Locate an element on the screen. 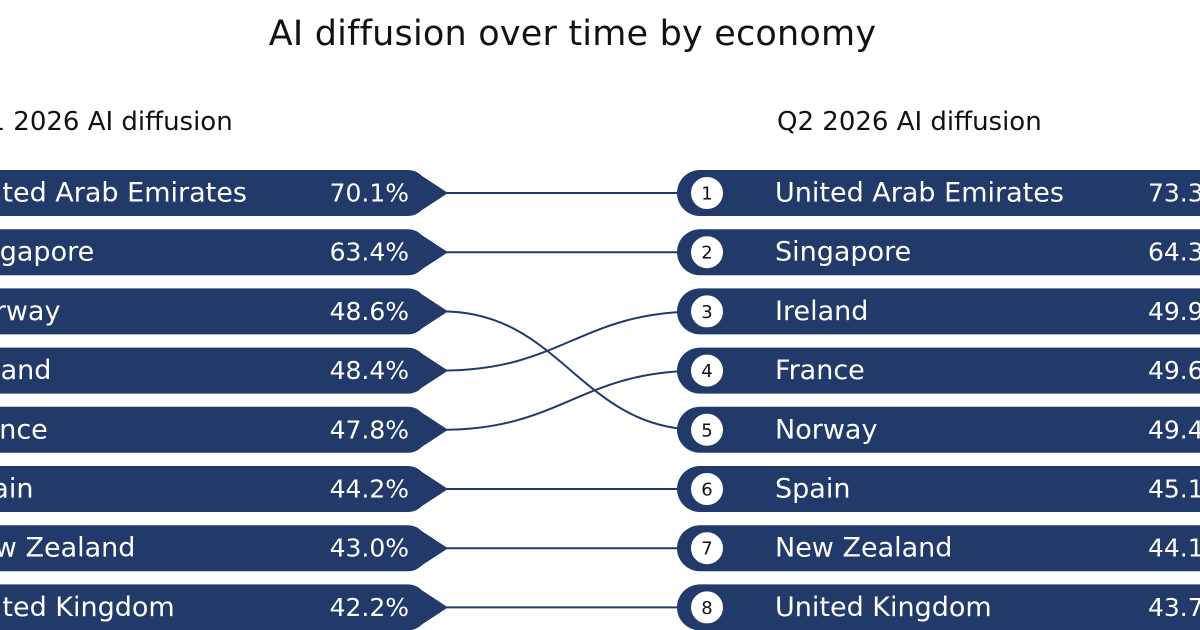 The image size is (1200, 630). rank-number: 5 is located at coordinates (706, 430).